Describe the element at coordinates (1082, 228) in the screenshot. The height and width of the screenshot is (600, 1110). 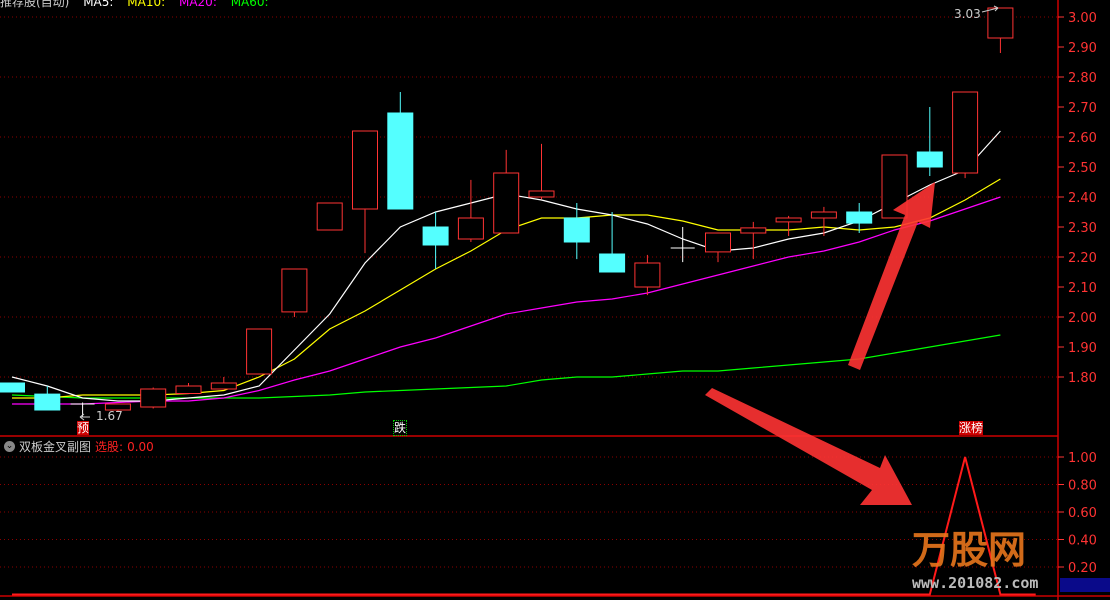
I see `y-tick-label: 2.30` at that location.